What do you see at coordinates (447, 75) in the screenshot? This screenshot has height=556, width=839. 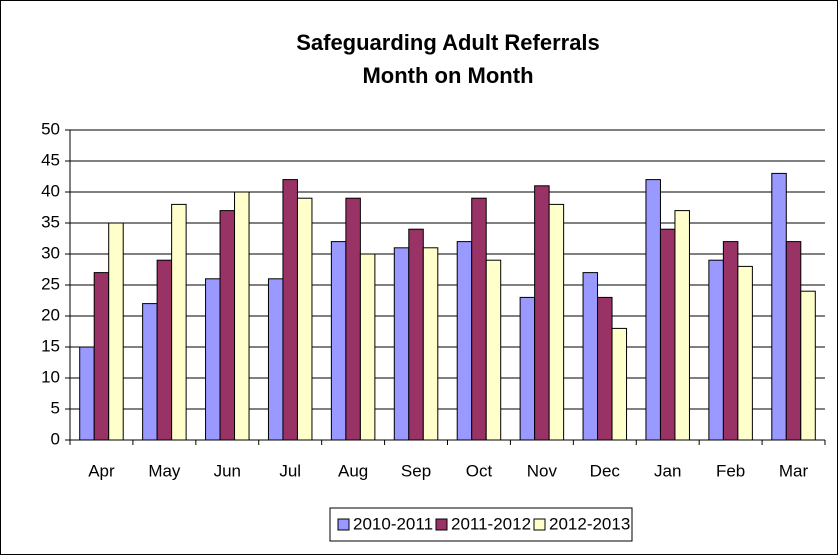 I see `chart-subtitle: Month on Month` at bounding box center [447, 75].